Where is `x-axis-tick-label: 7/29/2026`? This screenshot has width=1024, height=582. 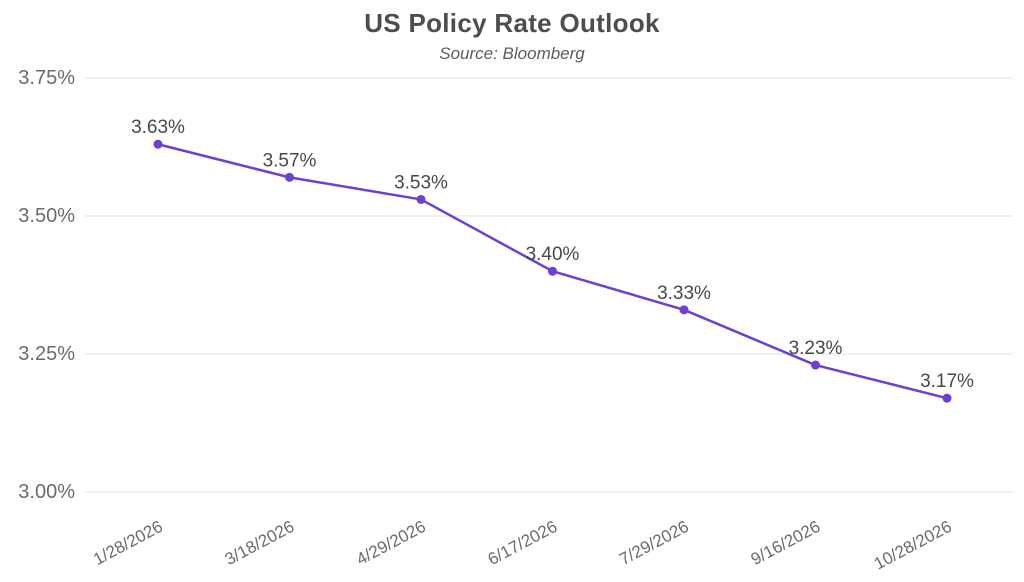
x-axis-tick-label: 7/29/2026 is located at coordinates (654, 543).